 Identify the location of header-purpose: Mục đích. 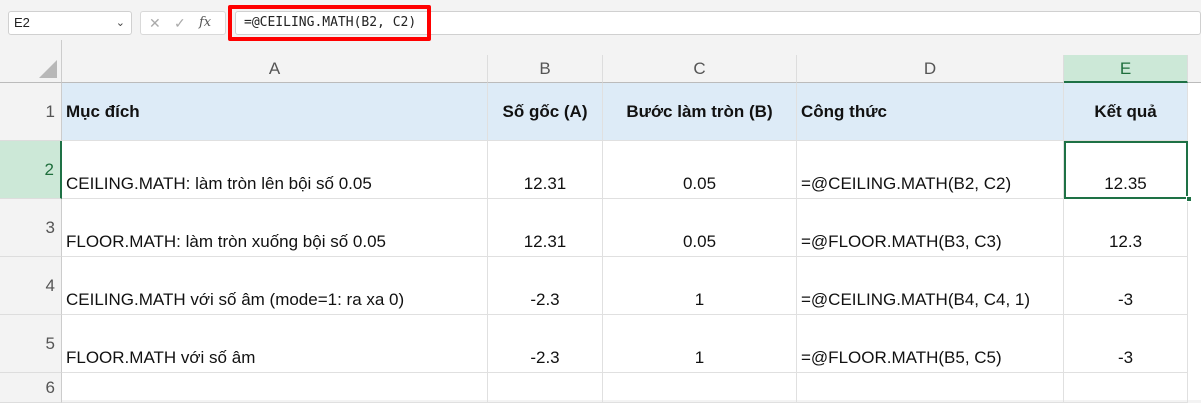
(275, 112).